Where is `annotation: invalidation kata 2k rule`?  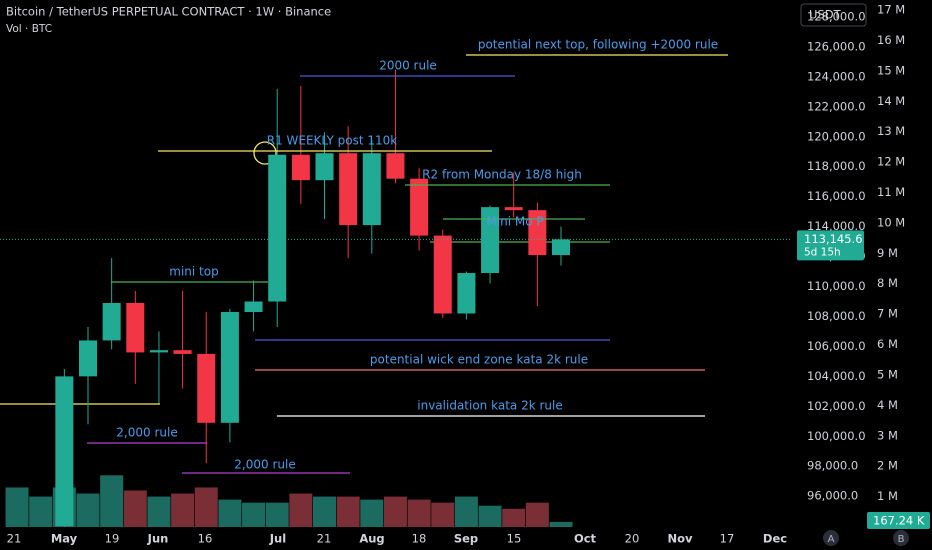 annotation: invalidation kata 2k rule is located at coordinates (489, 406).